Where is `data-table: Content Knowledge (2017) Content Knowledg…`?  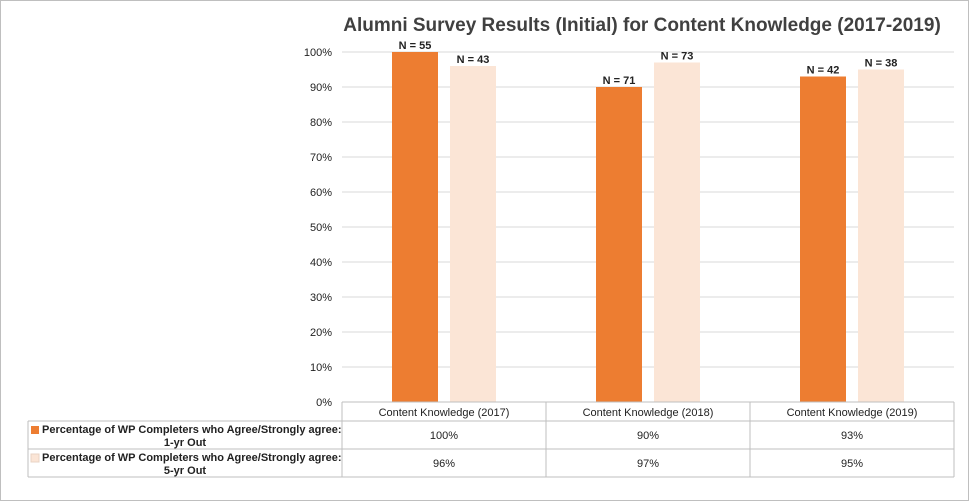 data-table: Content Knowledge (2017) Content Knowledg… is located at coordinates (491, 439).